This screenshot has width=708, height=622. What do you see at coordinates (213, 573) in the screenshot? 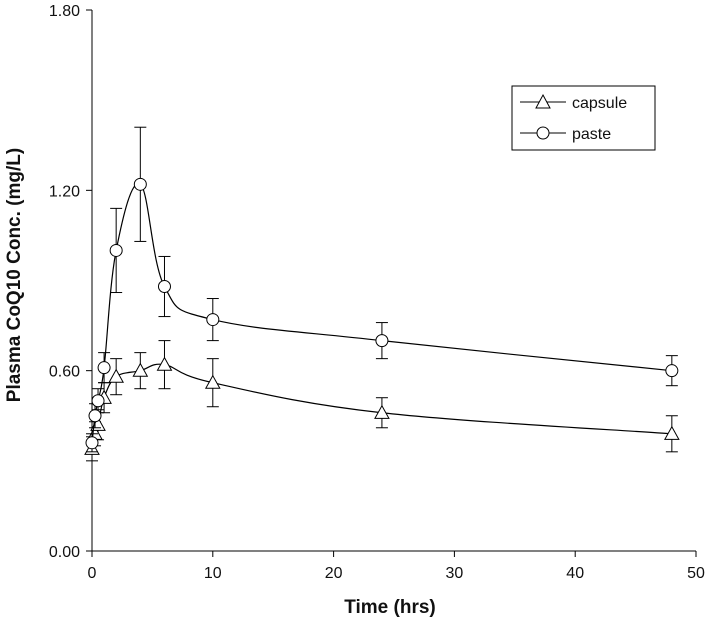
I see `x-tick-label: 10` at bounding box center [213, 573].